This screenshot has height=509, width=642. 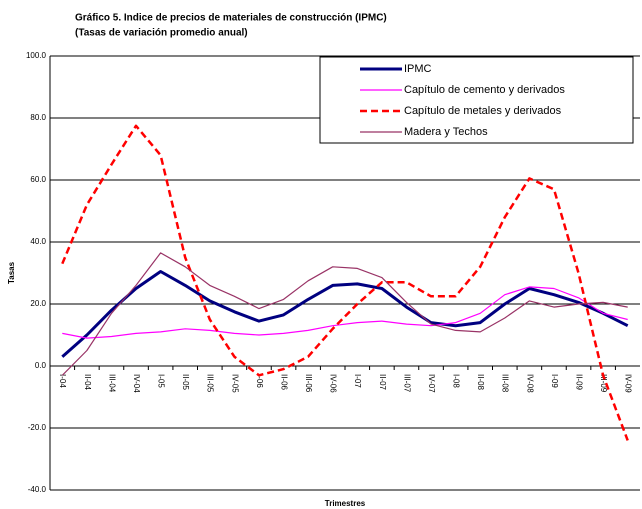 I want to click on x-tick-label: III-06, so click(x=308, y=383).